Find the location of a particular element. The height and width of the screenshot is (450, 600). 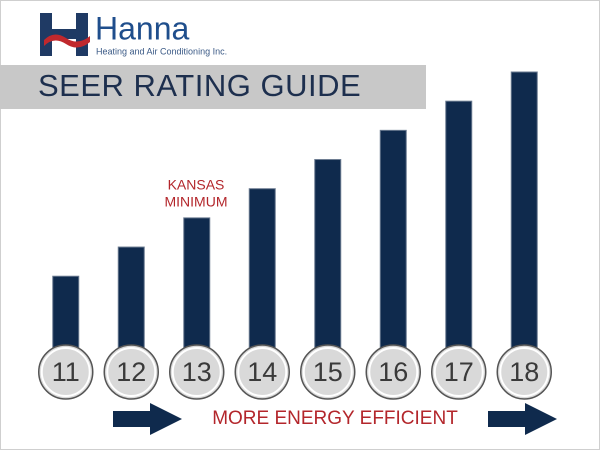

title-banner is located at coordinates (213, 87).